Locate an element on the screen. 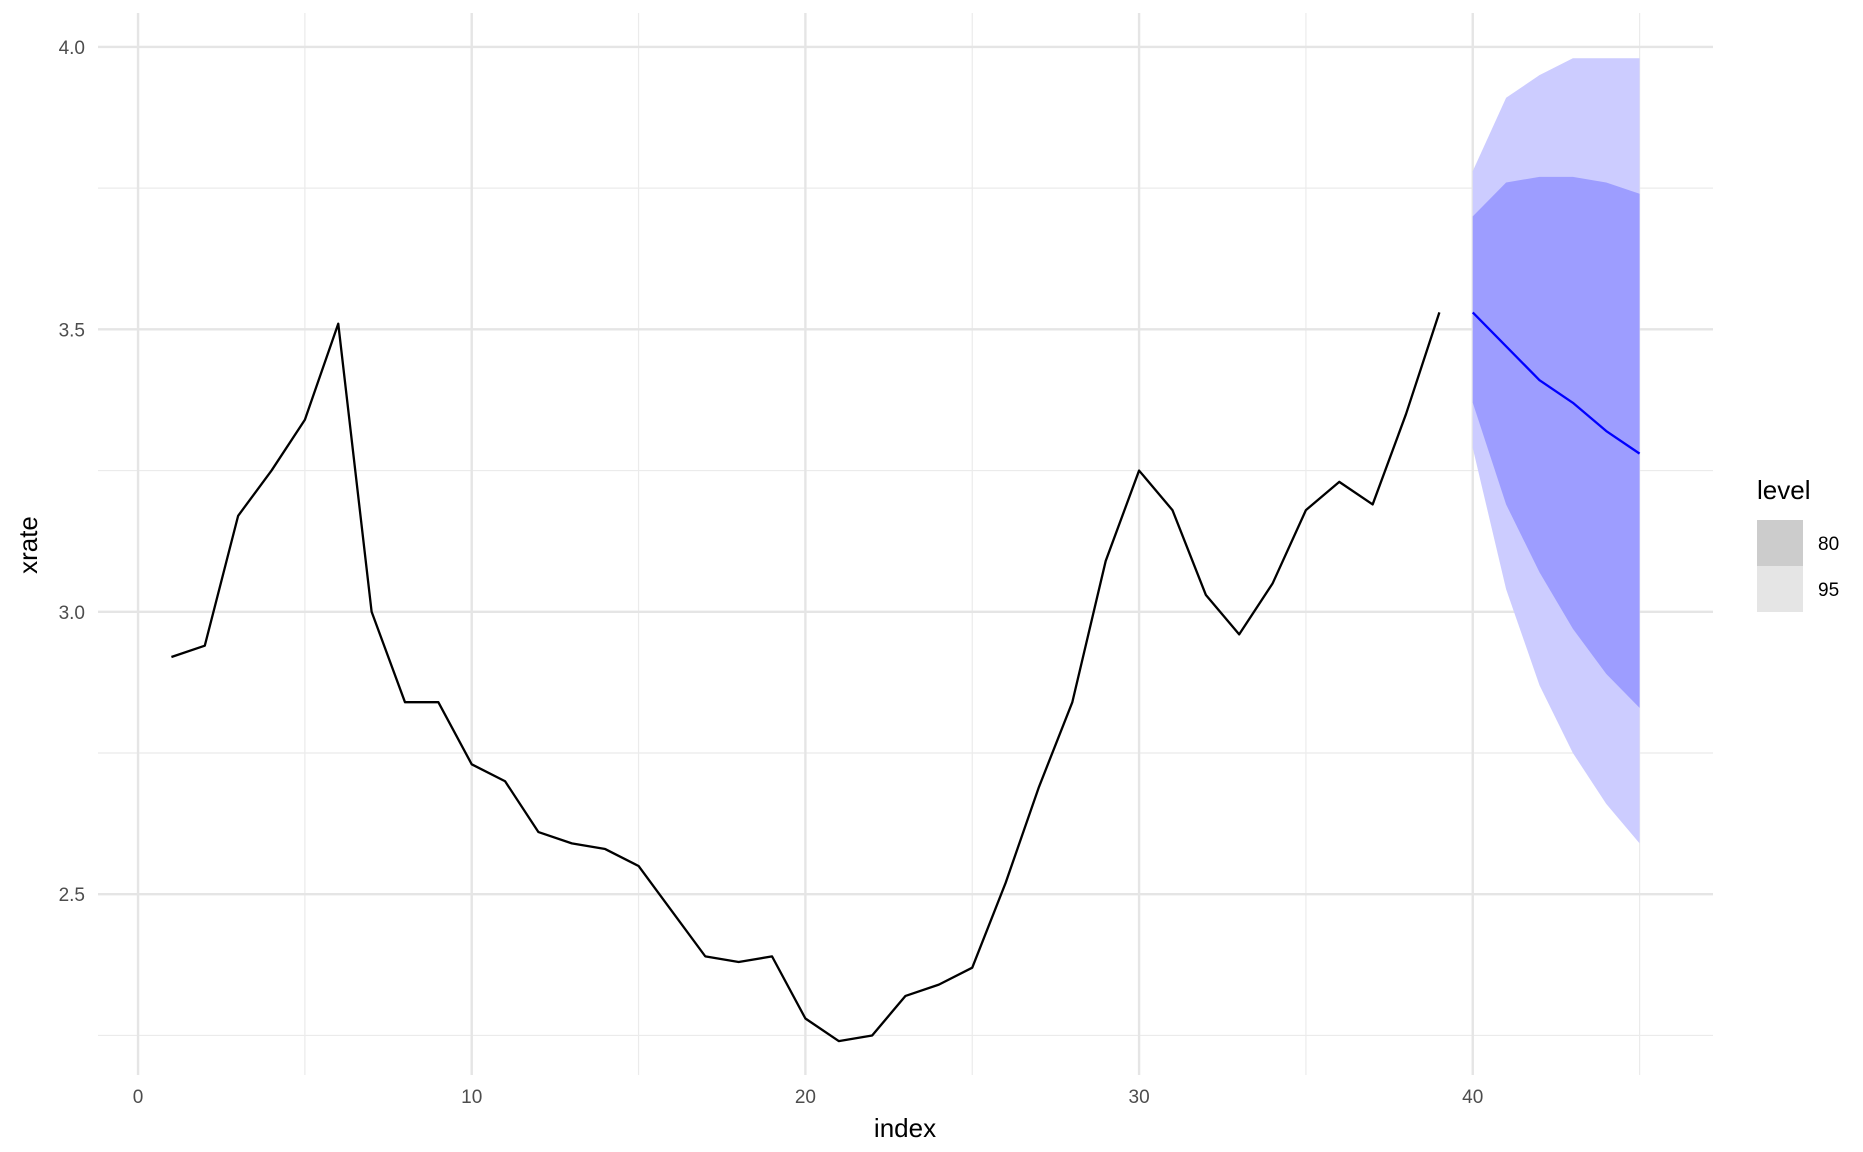 Image resolution: width=1863 pixels, height=1152 pixels. forecast-intervals is located at coordinates (1556, 451).